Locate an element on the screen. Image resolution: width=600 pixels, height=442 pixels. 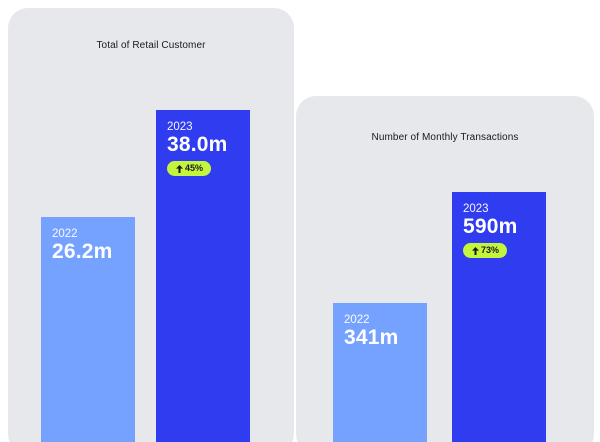
bar-value-label: 341m is located at coordinates (371, 337).